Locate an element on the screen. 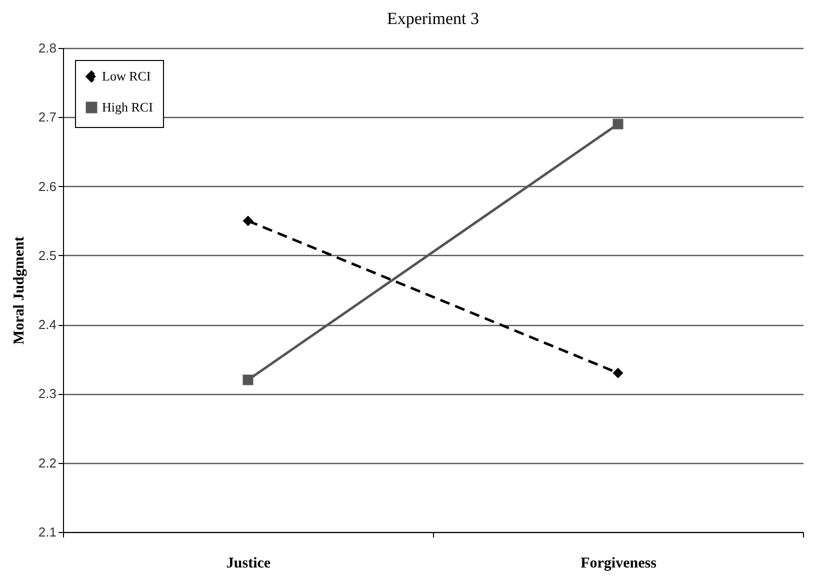 Image resolution: width=834 pixels, height=583 pixels. legend-label: Low RCI is located at coordinates (126, 76).